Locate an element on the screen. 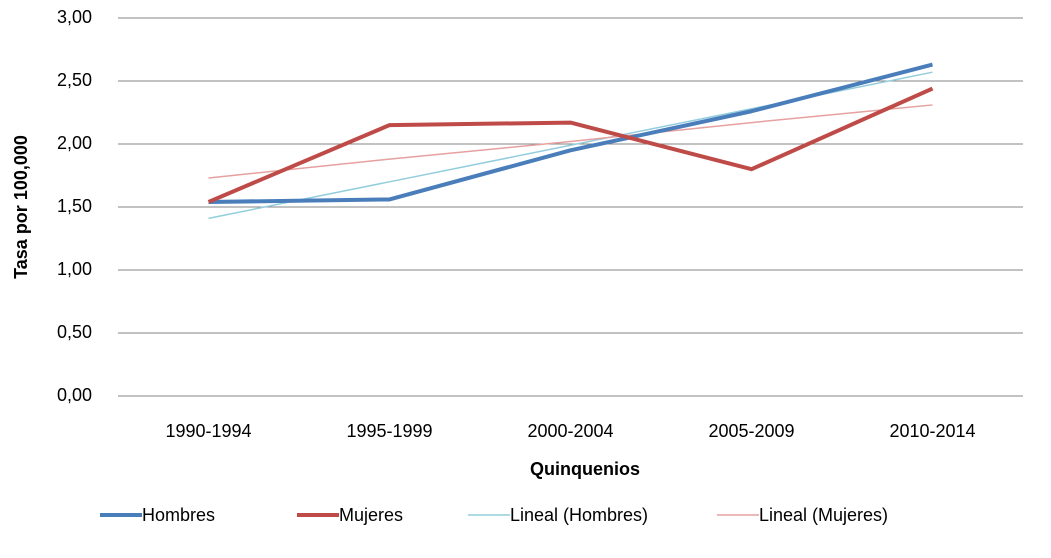 This screenshot has width=1051, height=558. legend-label: Lineal (Hombres) is located at coordinates (579, 515).